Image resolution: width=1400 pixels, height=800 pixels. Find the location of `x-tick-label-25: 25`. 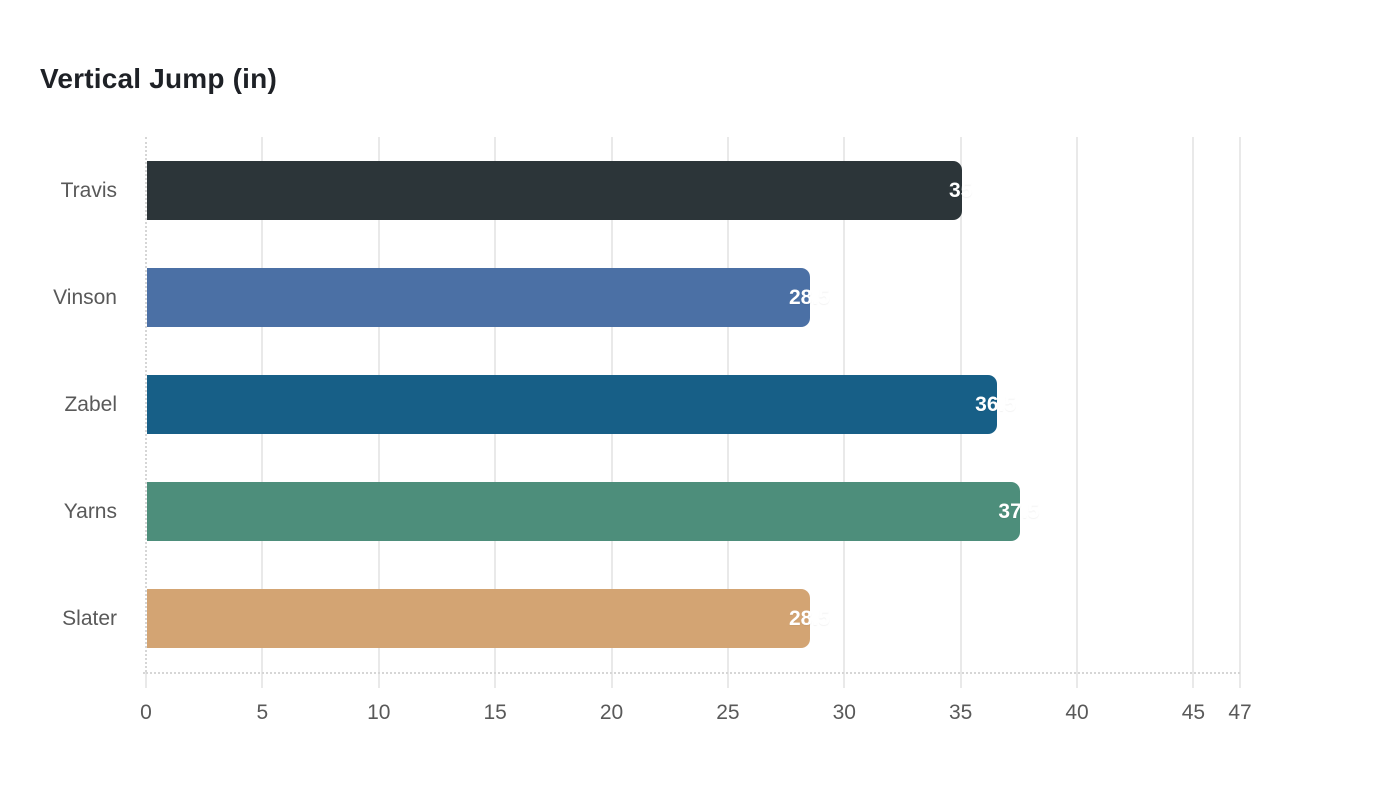

x-tick-label-25: 25 is located at coordinates (728, 712).